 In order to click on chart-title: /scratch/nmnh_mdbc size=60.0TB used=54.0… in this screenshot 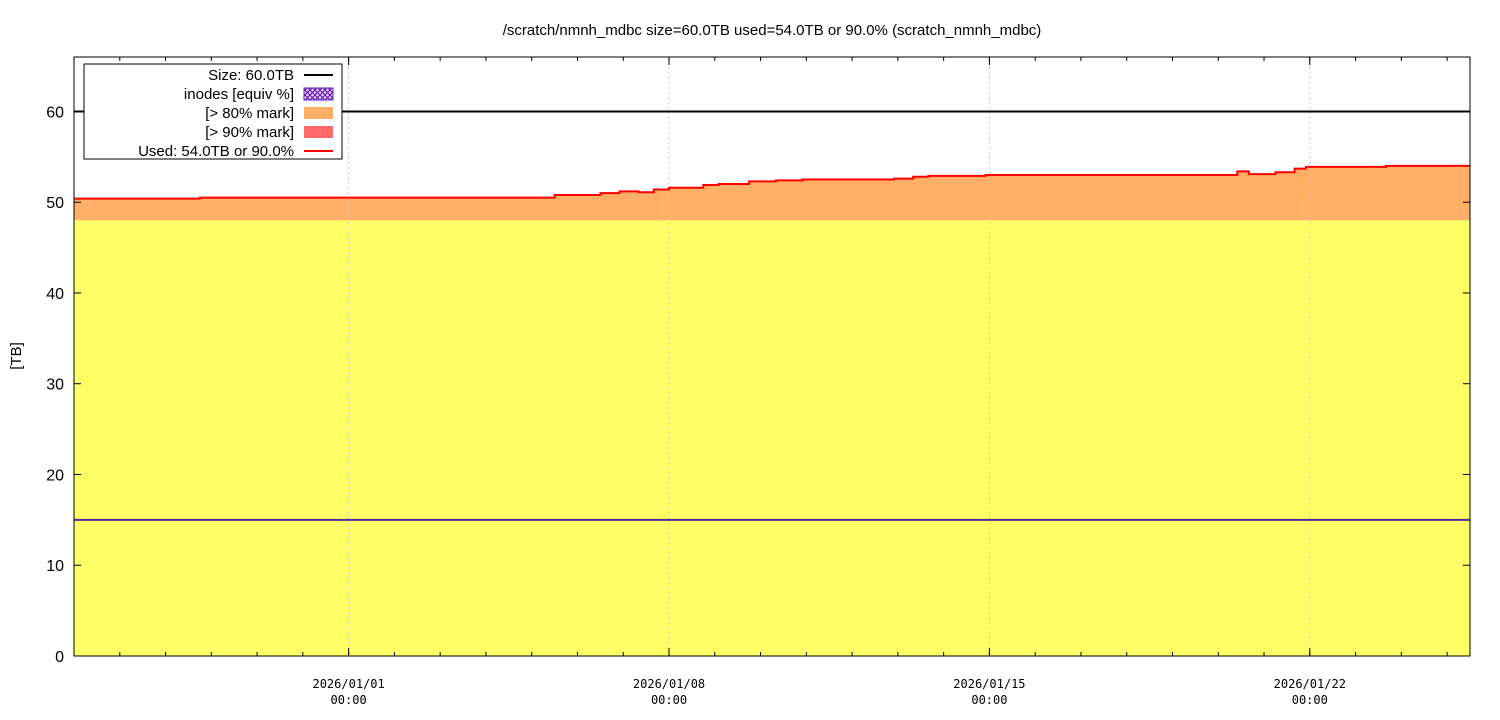, I will do `click(772, 30)`.